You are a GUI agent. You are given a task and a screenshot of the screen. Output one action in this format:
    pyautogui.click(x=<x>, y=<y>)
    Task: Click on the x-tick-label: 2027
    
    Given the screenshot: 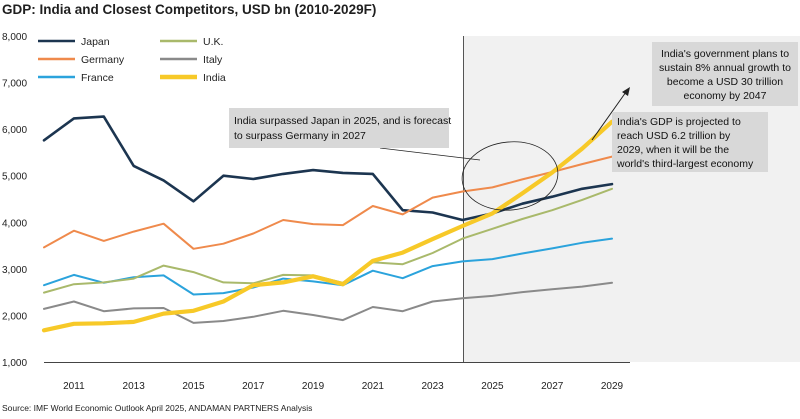 What is the action you would take?
    pyautogui.click(x=552, y=386)
    